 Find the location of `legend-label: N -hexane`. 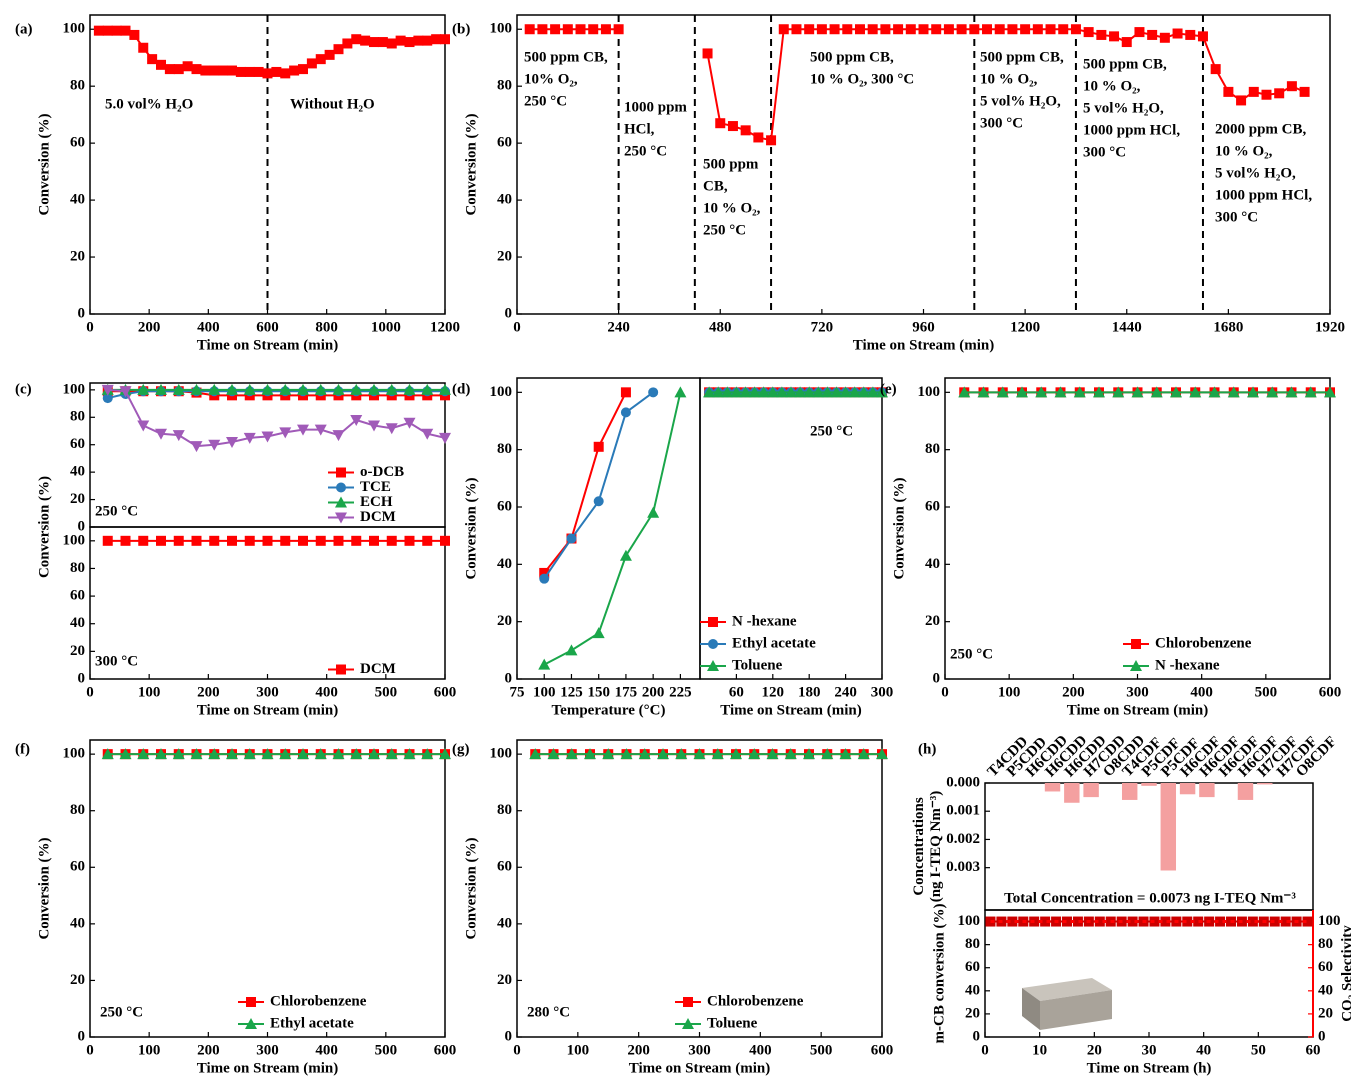

legend-label: N -hexane is located at coordinates (764, 621).